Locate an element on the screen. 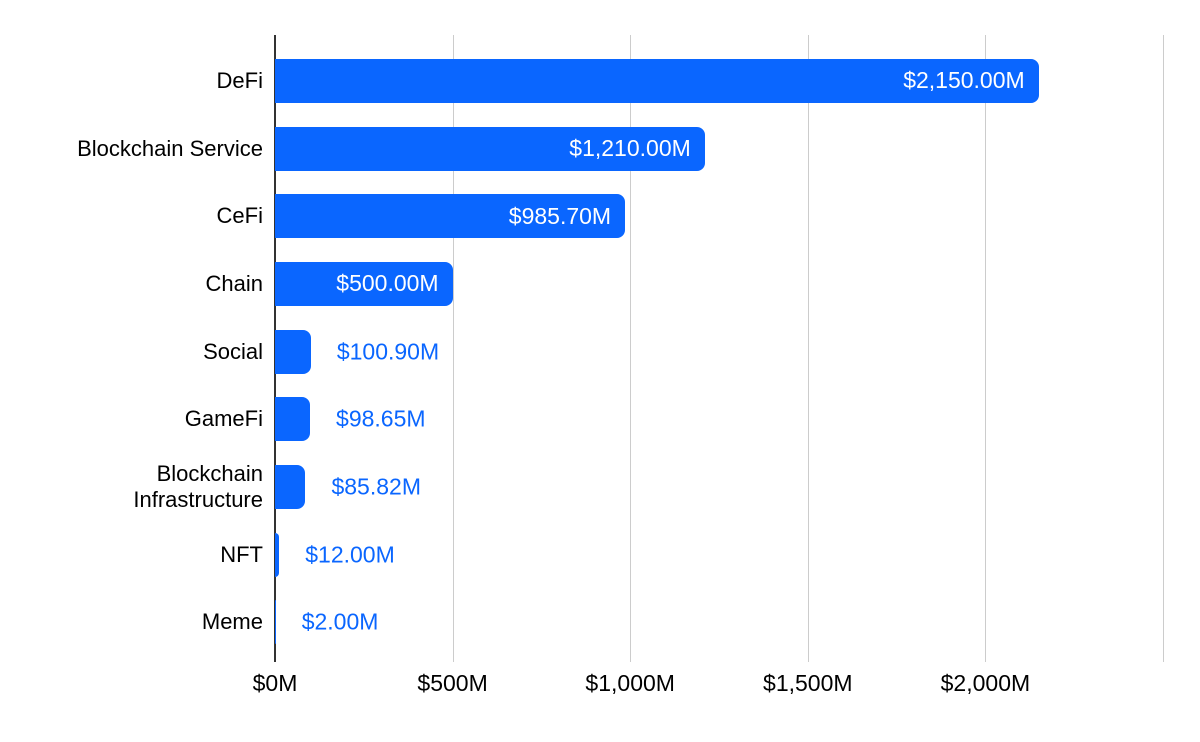 This screenshot has width=1200, height=742. x-tick-label: $0M is located at coordinates (275, 683).